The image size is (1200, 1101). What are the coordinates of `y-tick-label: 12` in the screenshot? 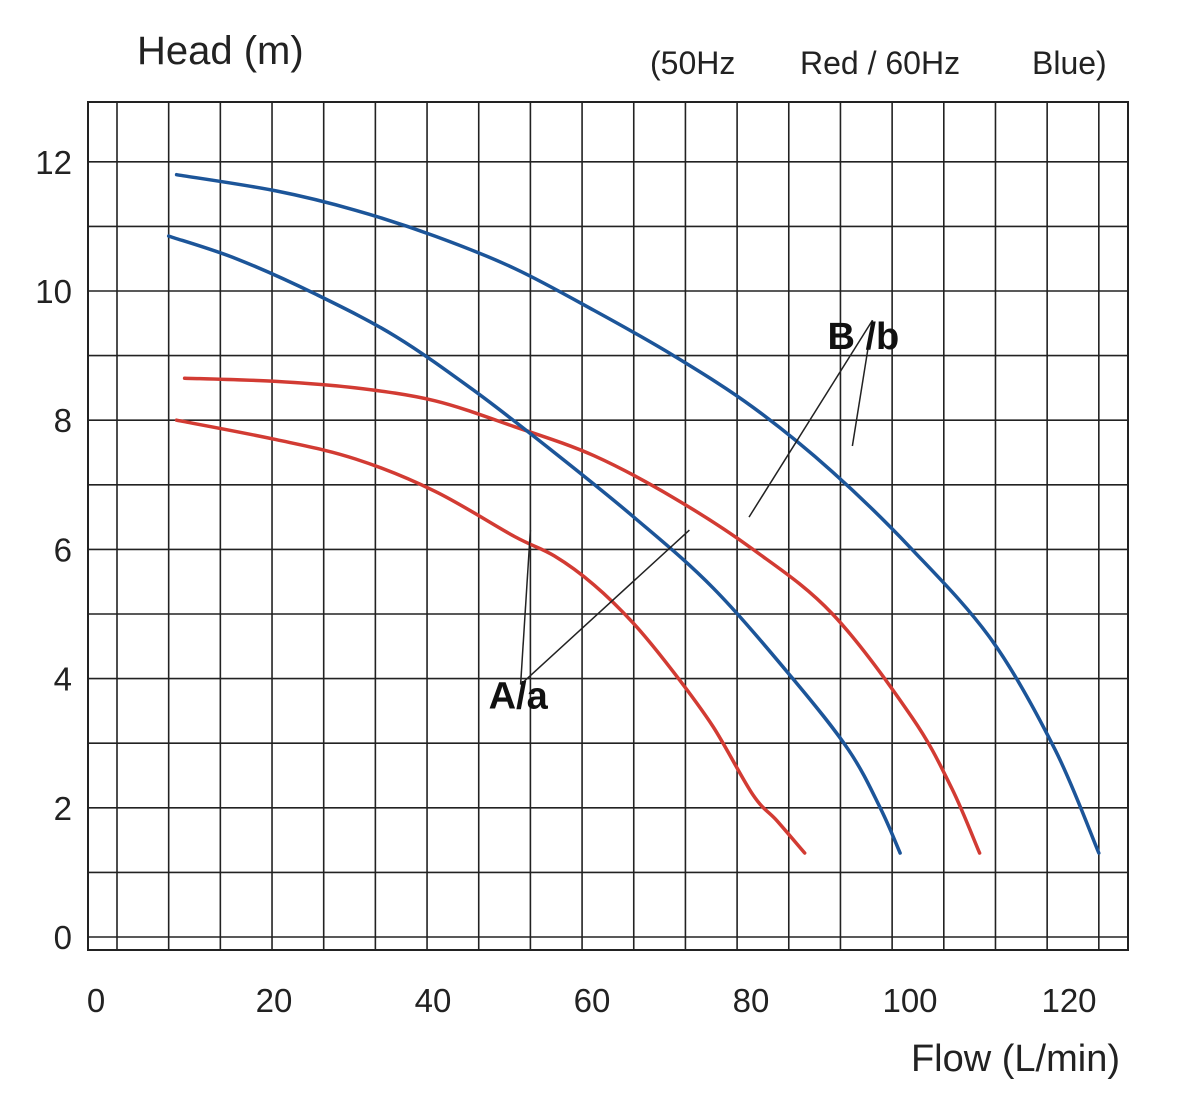 It's located at (53, 162).